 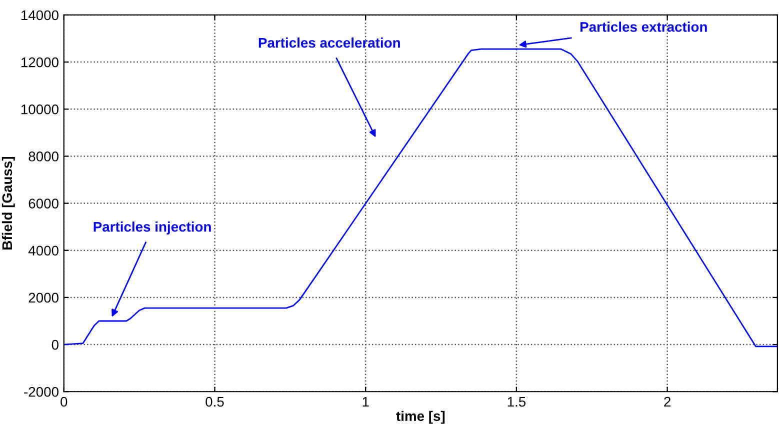 I want to click on x-tick-label: 1, so click(x=365, y=401).